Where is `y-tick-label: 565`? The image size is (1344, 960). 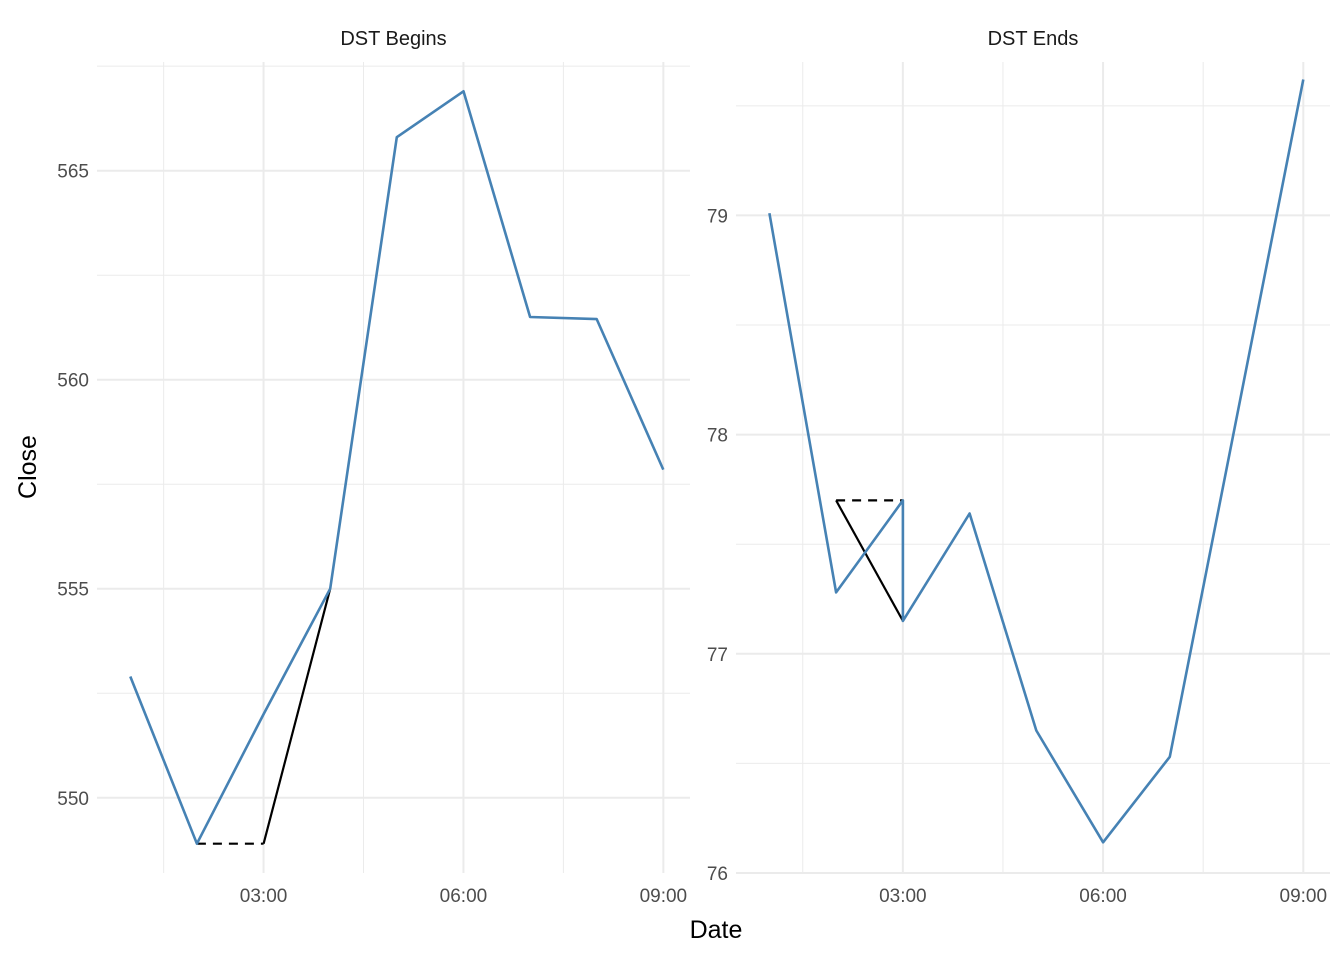 y-tick-label: 565 is located at coordinates (73, 172).